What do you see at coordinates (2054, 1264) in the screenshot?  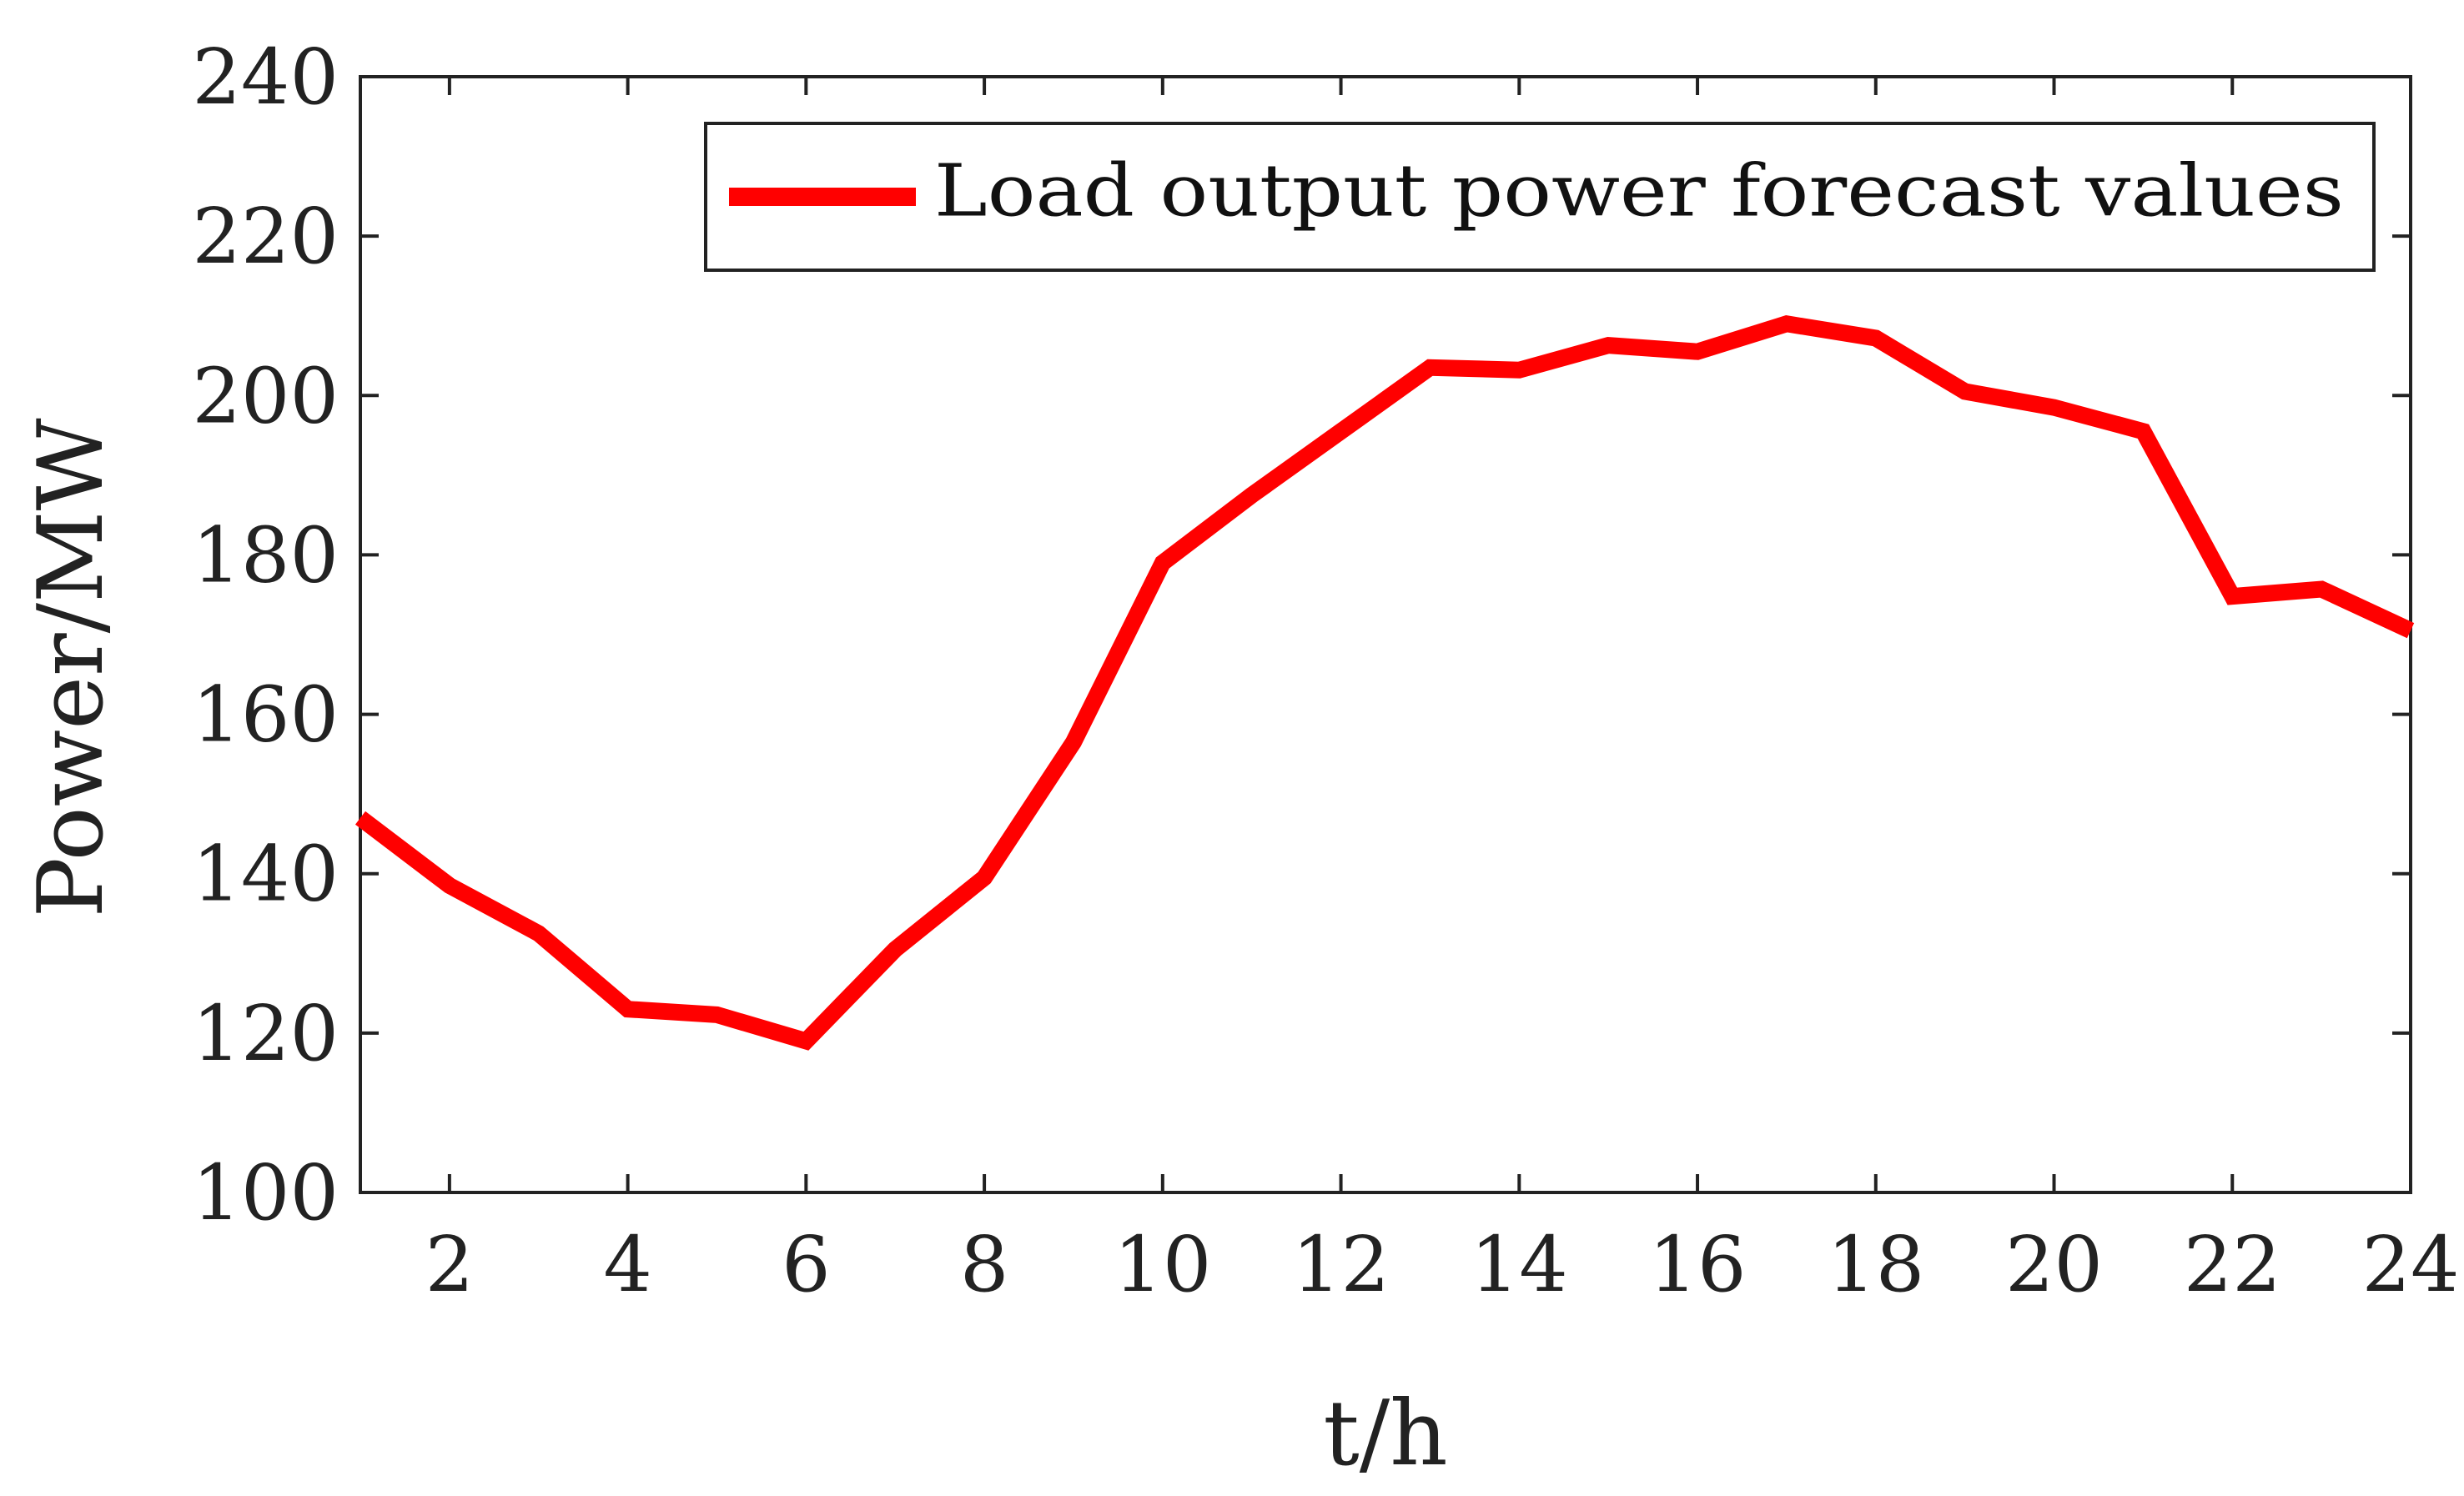 I see `x-tick-label: 20` at bounding box center [2054, 1264].